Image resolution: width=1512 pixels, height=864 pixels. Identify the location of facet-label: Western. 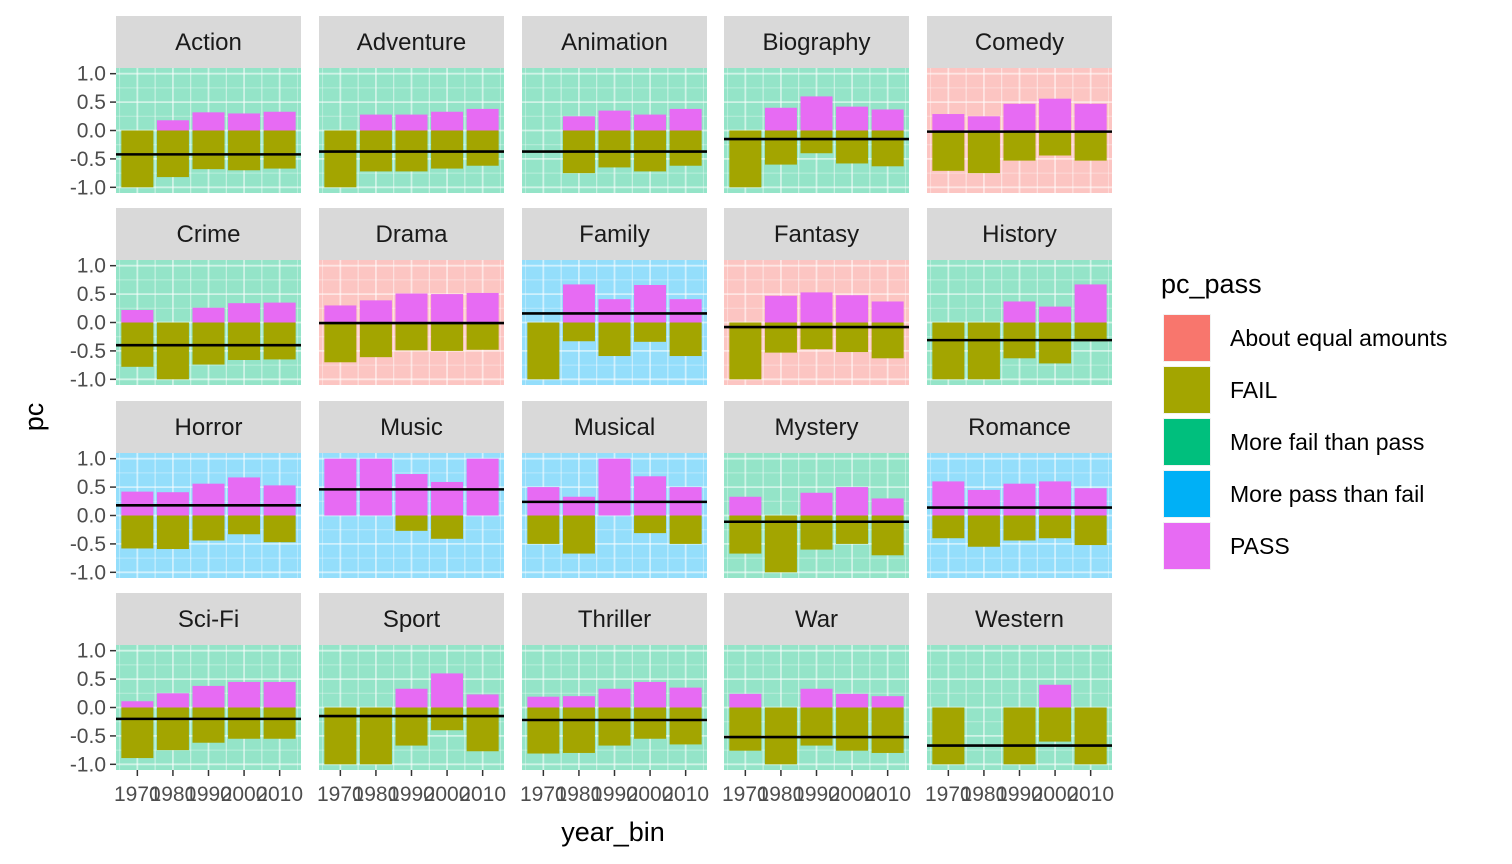
(1019, 619).